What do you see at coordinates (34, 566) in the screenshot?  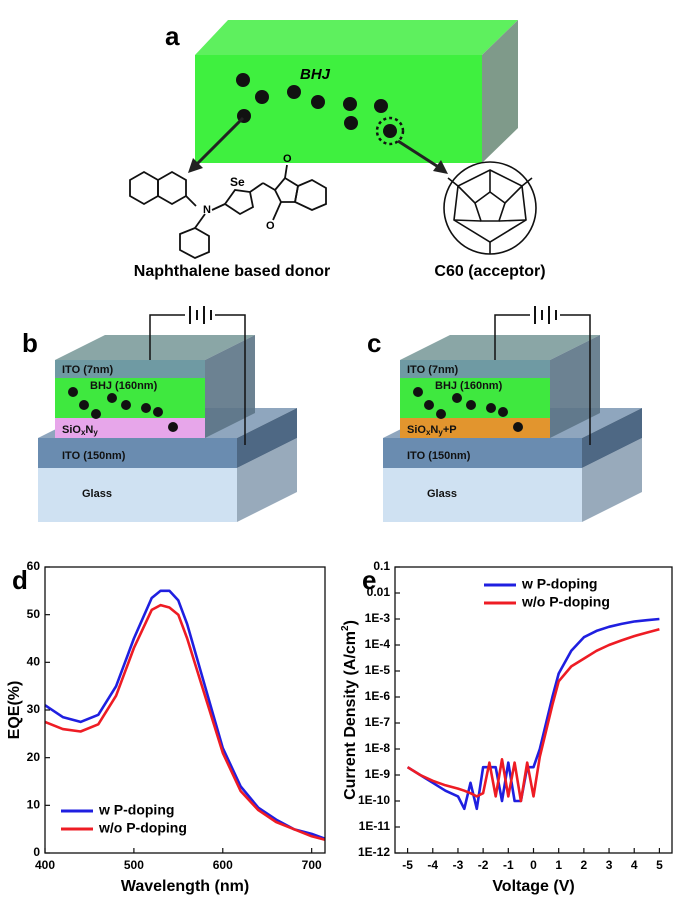 I see `y-tick-label: 60` at bounding box center [34, 566].